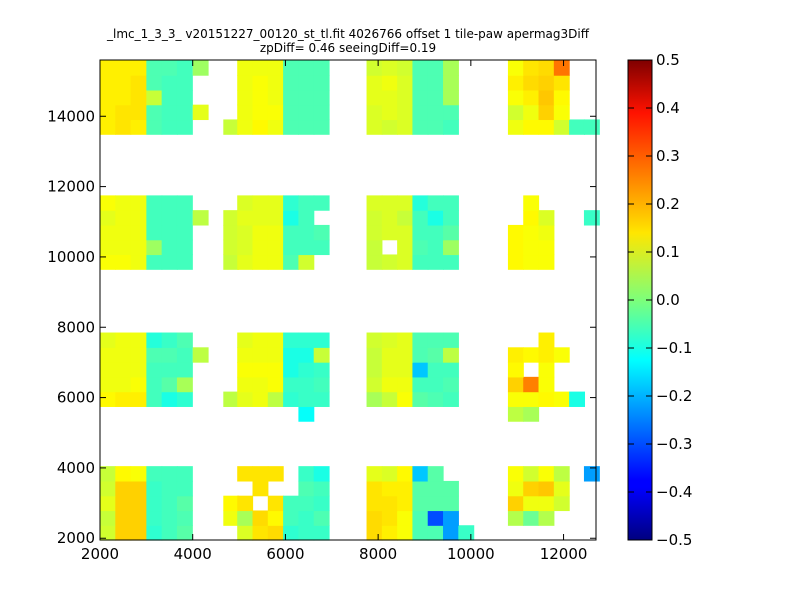  Describe the element at coordinates (193, 554) in the screenshot. I see `x-tick-label: 4000` at that location.